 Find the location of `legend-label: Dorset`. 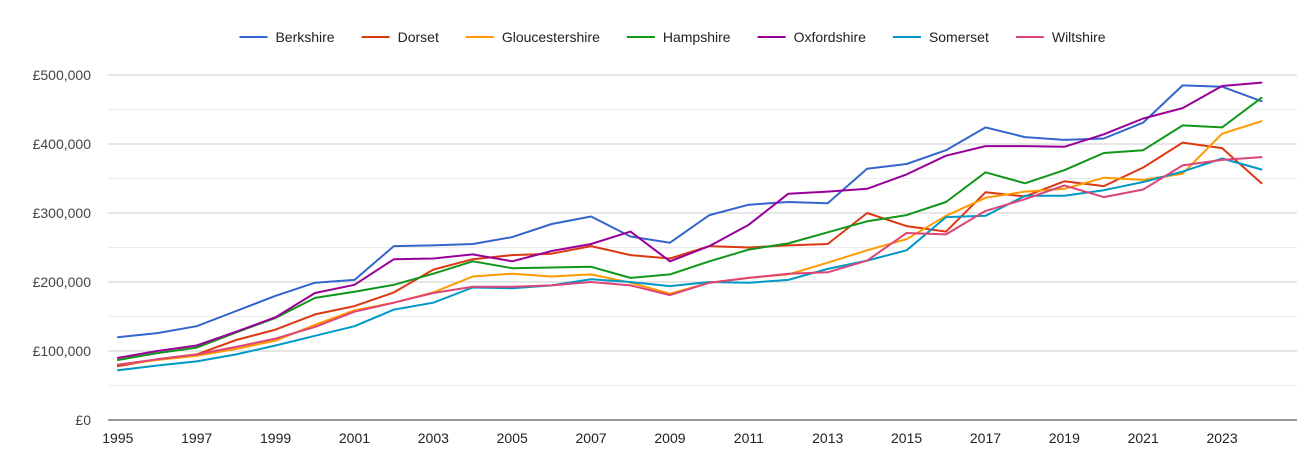

legend-label: Dorset is located at coordinates (418, 37).